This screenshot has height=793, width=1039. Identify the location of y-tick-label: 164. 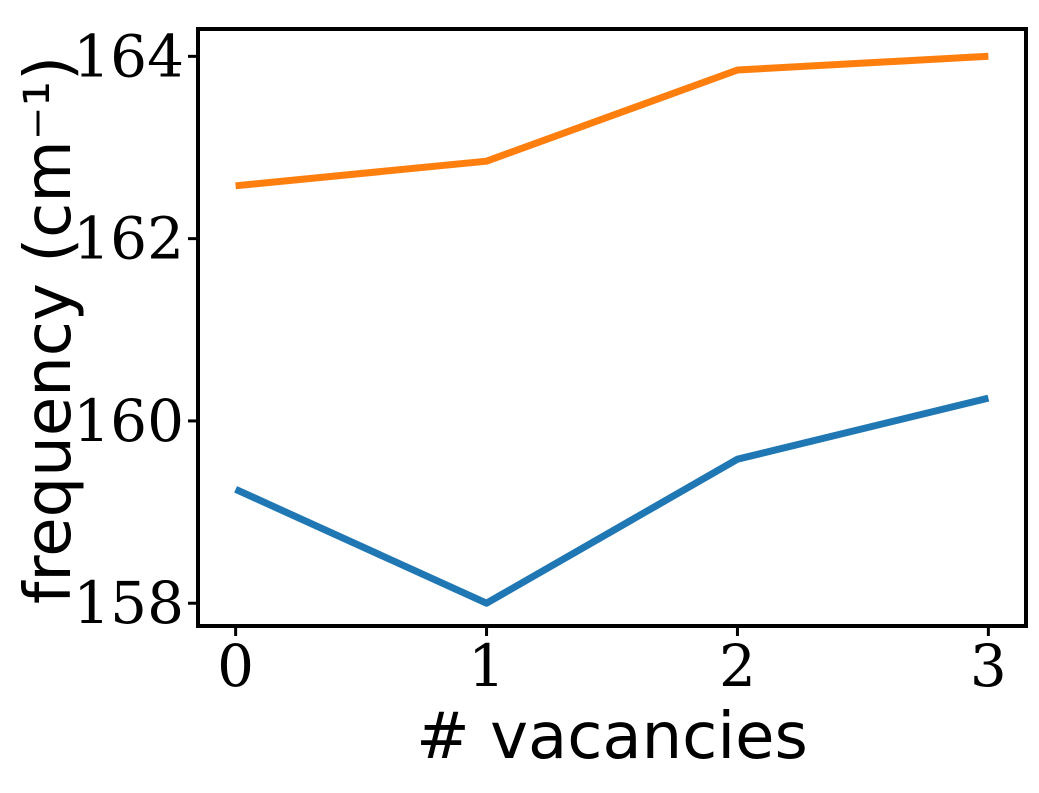
(128, 56).